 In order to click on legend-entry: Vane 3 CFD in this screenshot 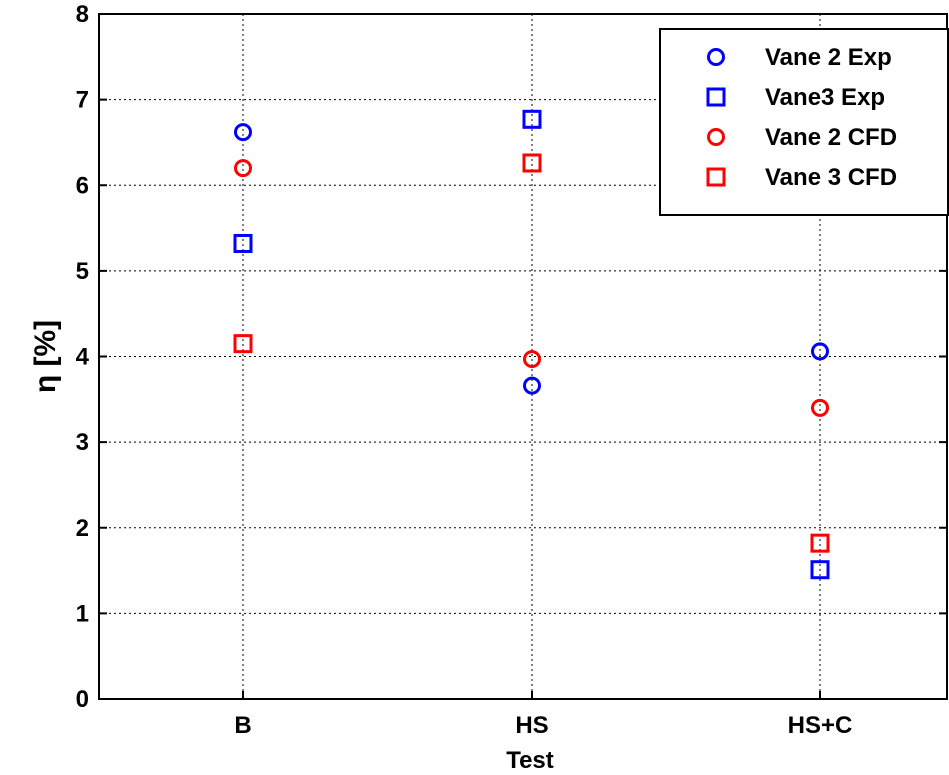, I will do `click(801, 177)`.